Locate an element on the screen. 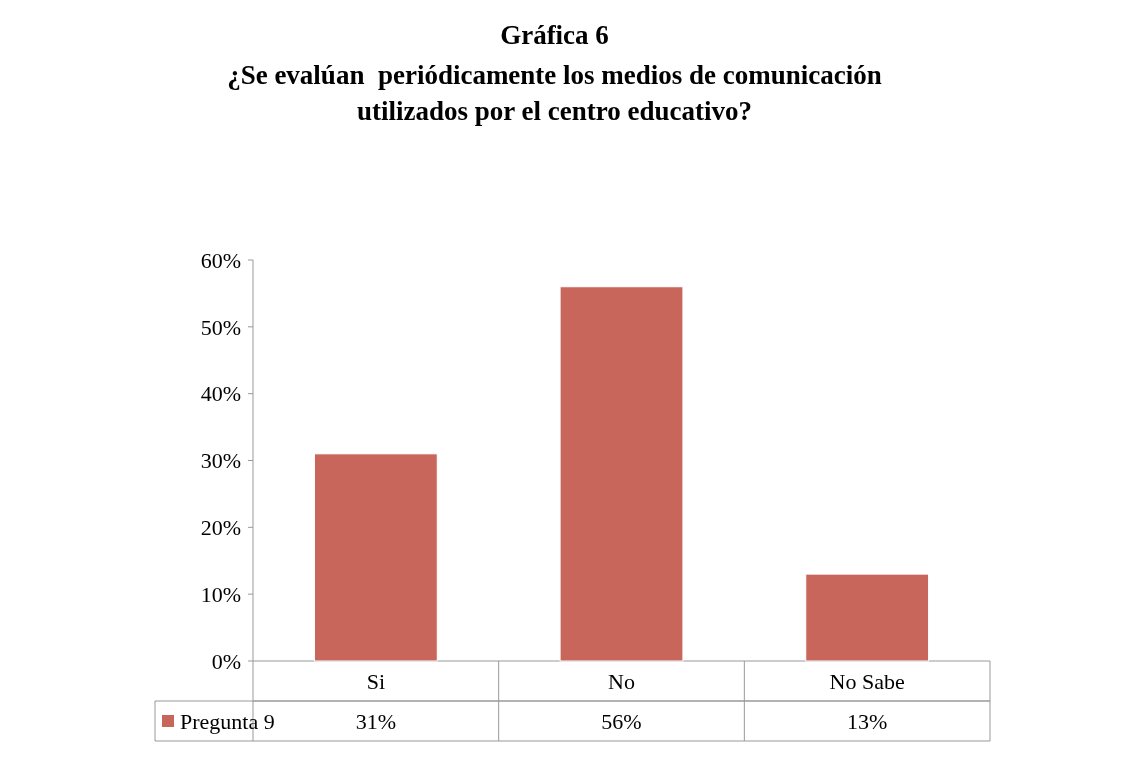  data-label: 56% is located at coordinates (621, 721).